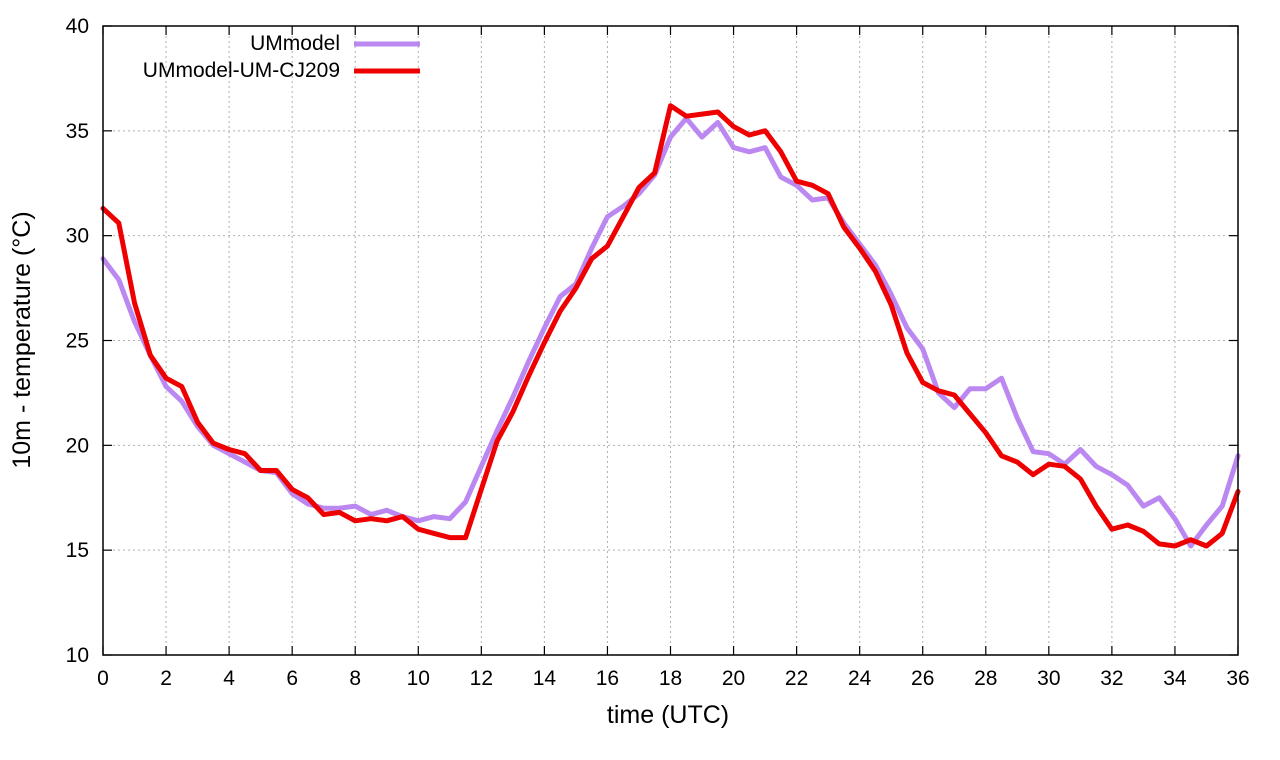 The width and height of the screenshot is (1280, 760). I want to click on y-axis-title: 10m - temperature (°C), so click(22, 339).